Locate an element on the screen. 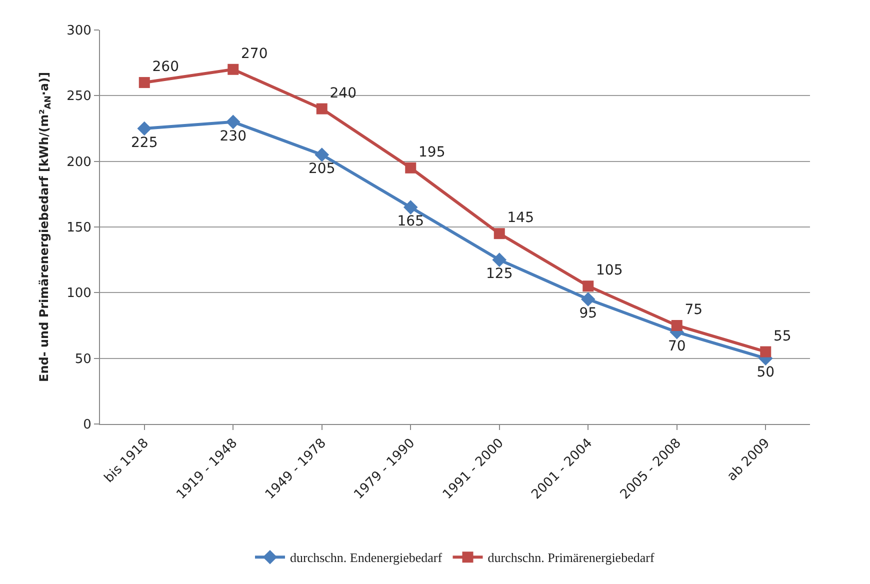 This screenshot has width=870, height=584. legend-label: durchschn. Primärenergiebedarf is located at coordinates (571, 558).